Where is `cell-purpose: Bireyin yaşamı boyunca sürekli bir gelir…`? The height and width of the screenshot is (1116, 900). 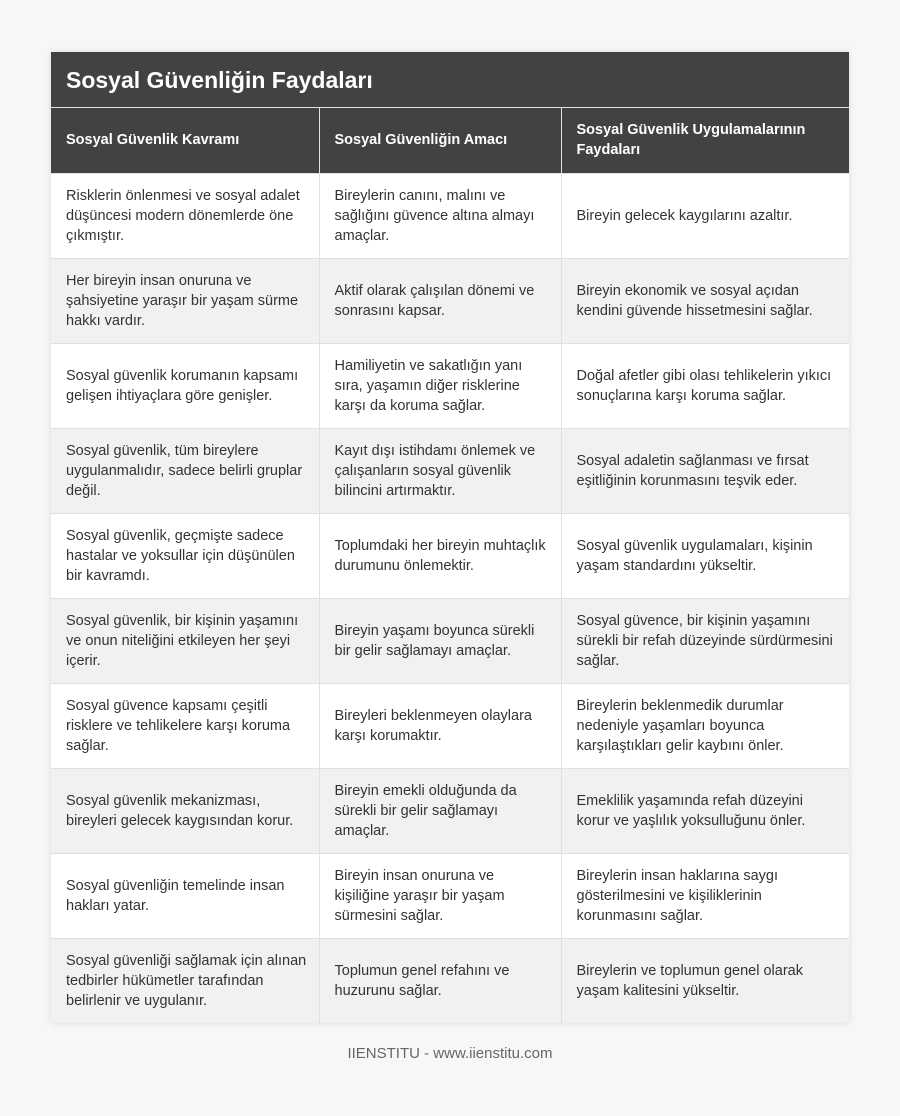
cell-purpose: Bireyin yaşamı boyunca sürekli bir gelir… is located at coordinates (439, 640).